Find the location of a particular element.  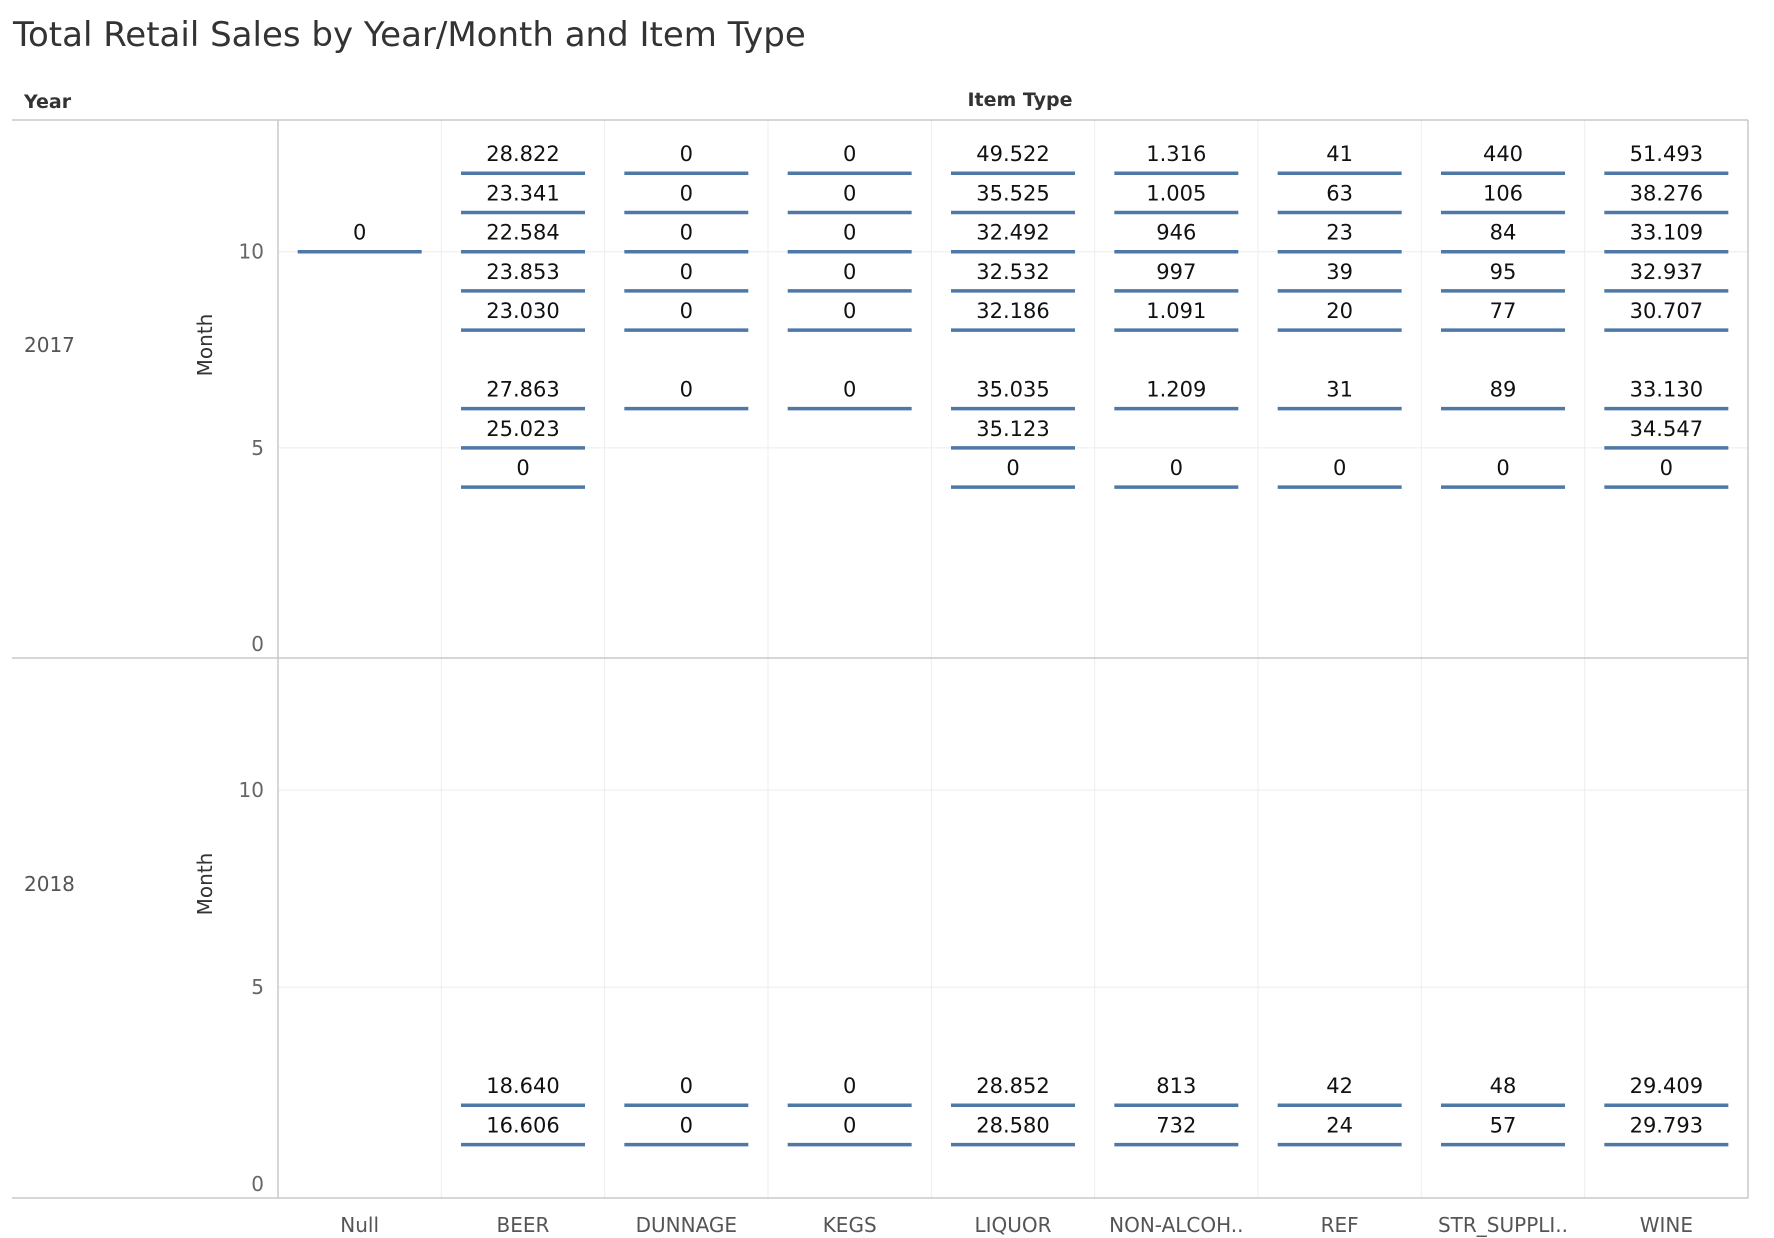

mark-label-2017-liquor-m6: 35.035 is located at coordinates (1012, 390).